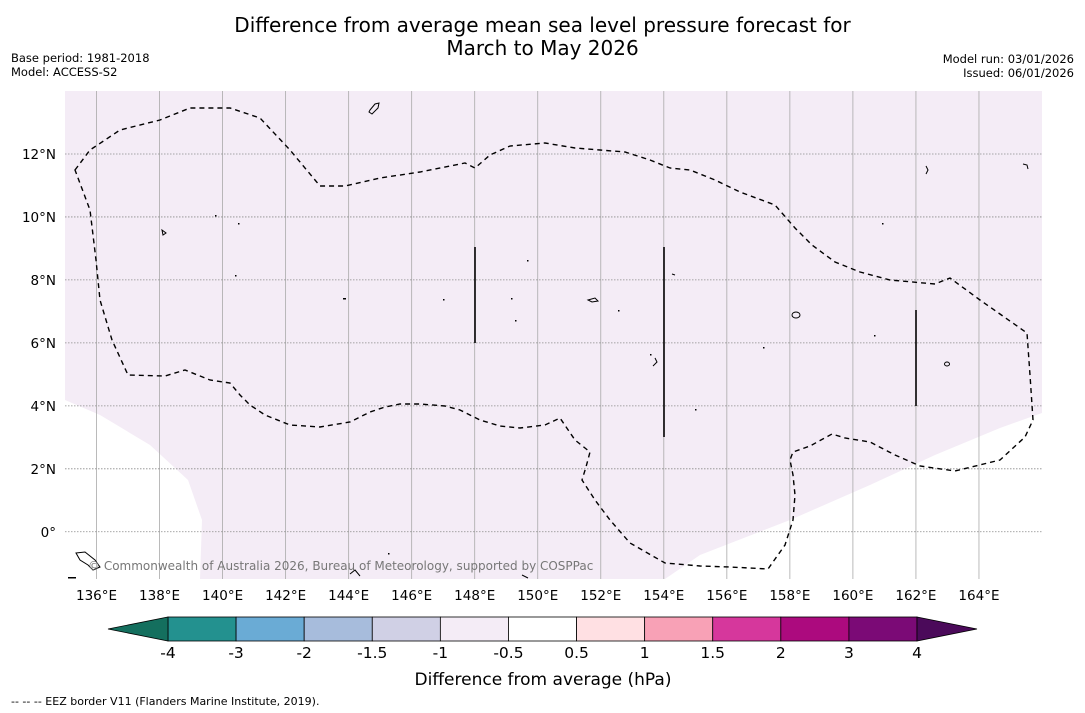 The width and height of the screenshot is (1085, 713). Describe the element at coordinates (978, 596) in the screenshot. I see `longitude-label: 164°E` at that location.